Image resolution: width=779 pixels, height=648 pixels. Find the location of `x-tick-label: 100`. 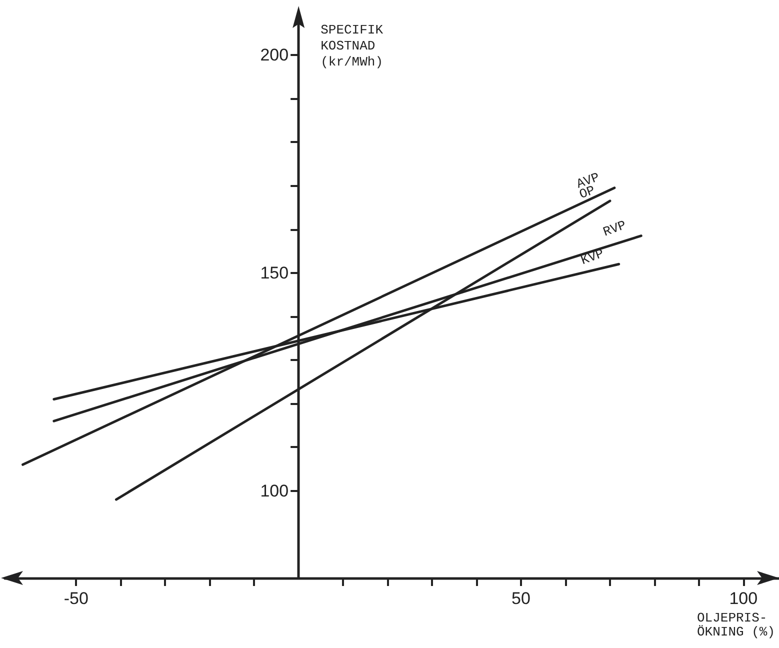

x-tick-label: 100 is located at coordinates (743, 598).